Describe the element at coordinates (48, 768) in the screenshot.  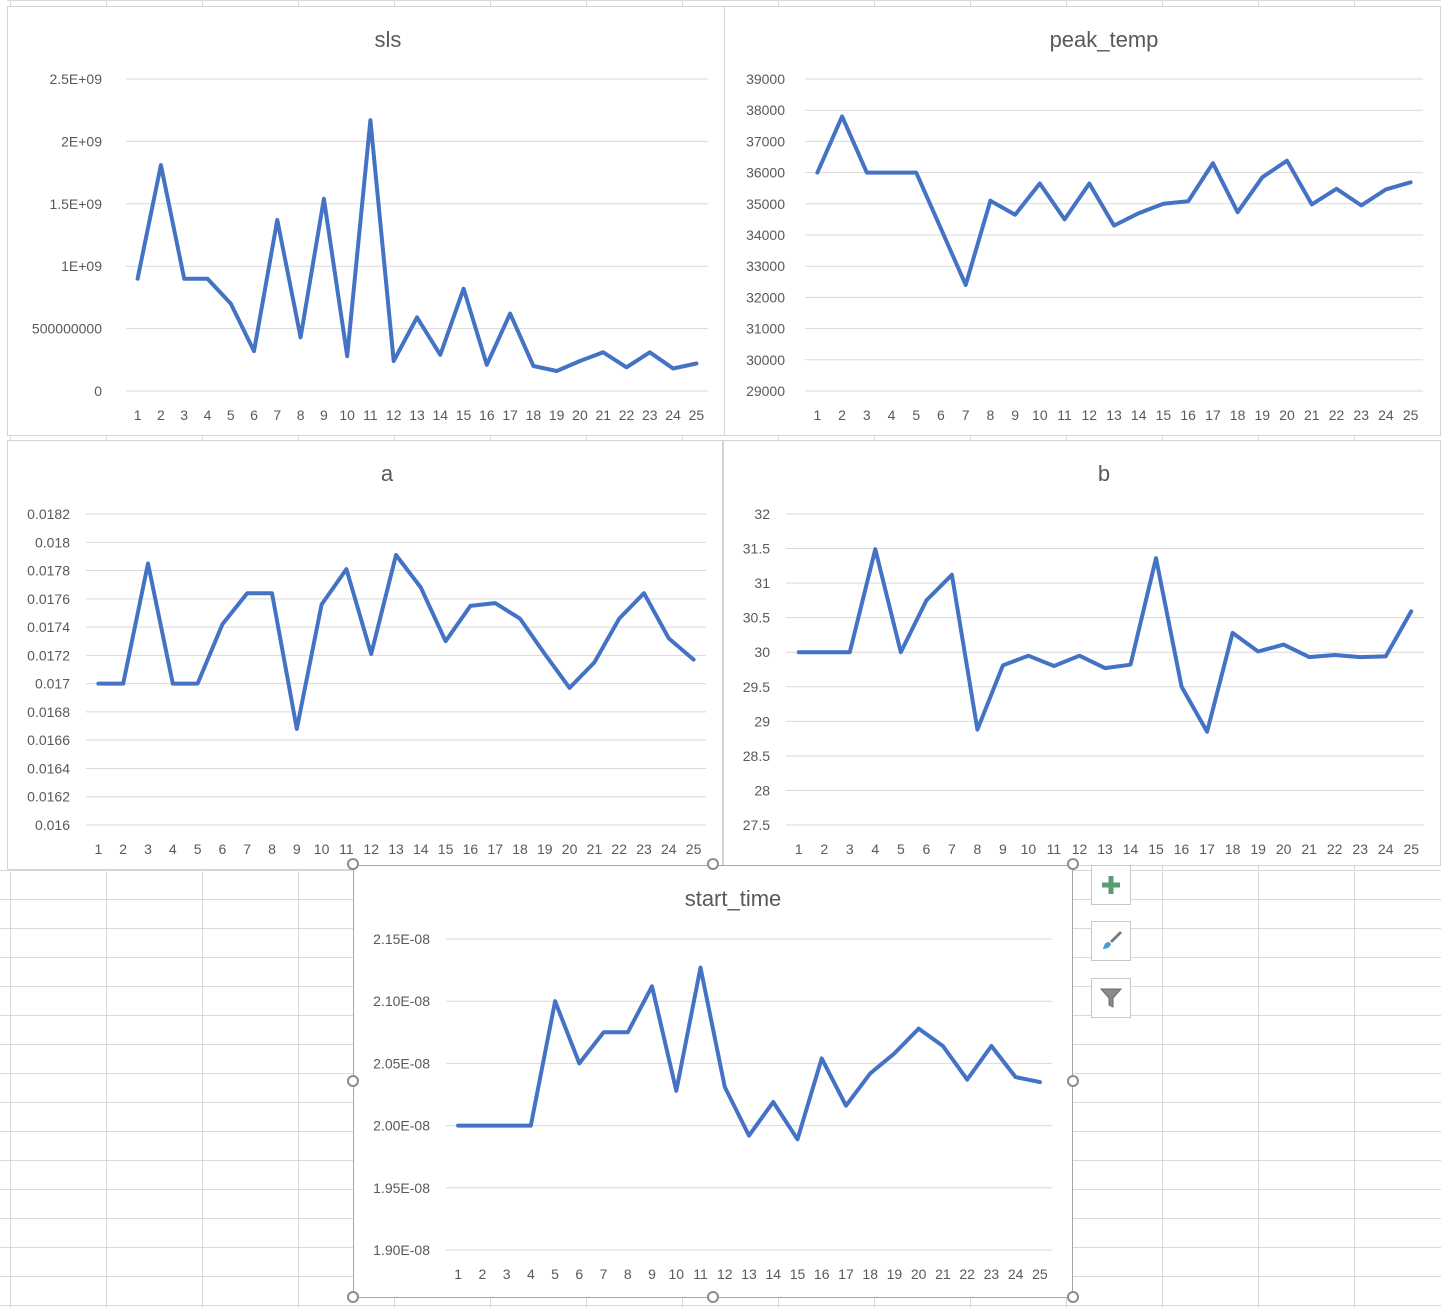
I see `y-tick-label: 0.0164` at that location.